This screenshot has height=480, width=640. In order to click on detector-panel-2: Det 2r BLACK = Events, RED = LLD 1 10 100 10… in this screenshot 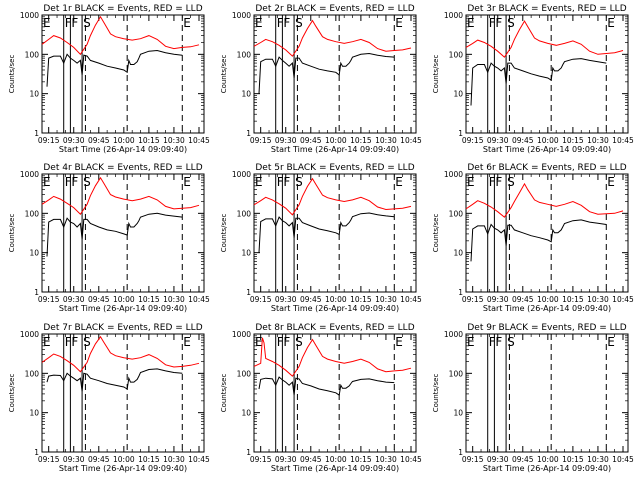, I will do `click(321, 79)`.